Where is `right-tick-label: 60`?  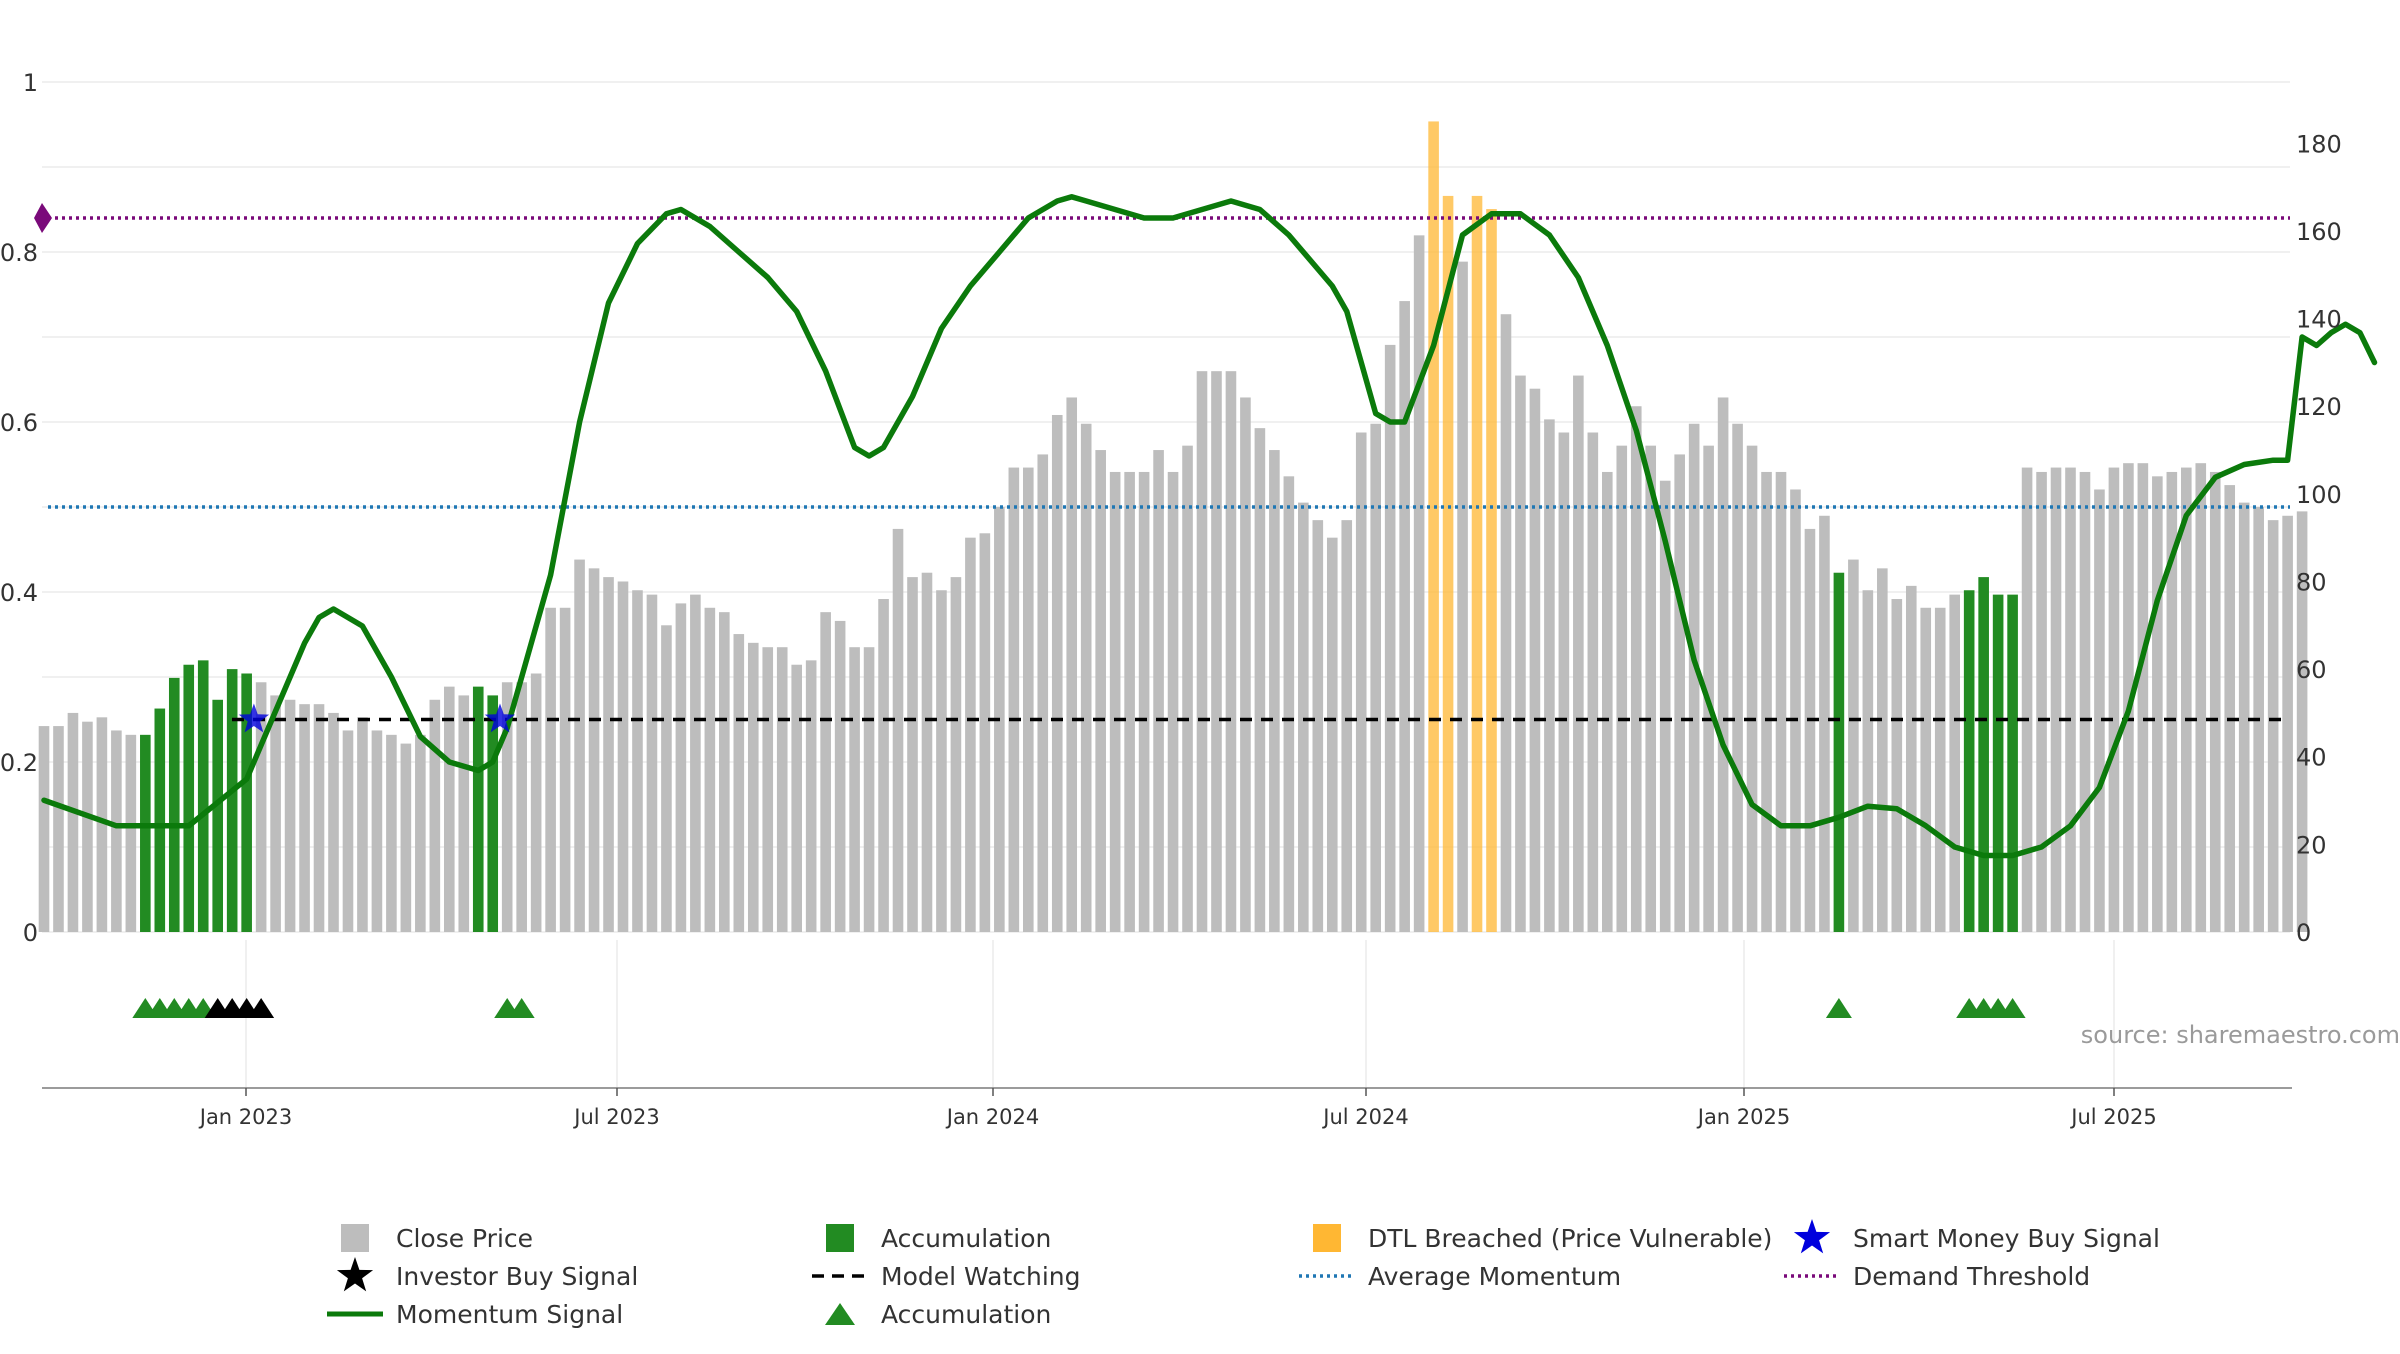
right-tick-label: 60 is located at coordinates (2311, 670).